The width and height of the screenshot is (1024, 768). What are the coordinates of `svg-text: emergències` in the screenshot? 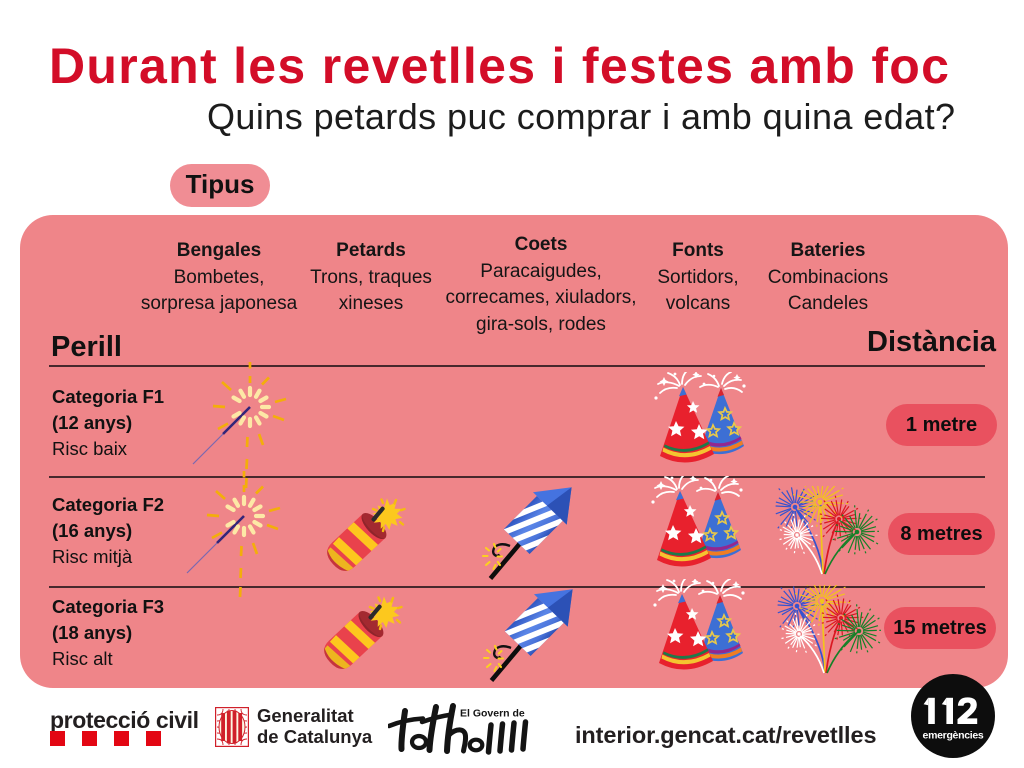 It's located at (953, 736).